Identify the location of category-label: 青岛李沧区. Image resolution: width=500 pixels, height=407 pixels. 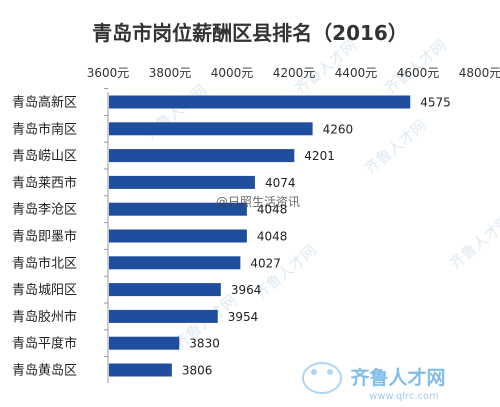
(44, 210).